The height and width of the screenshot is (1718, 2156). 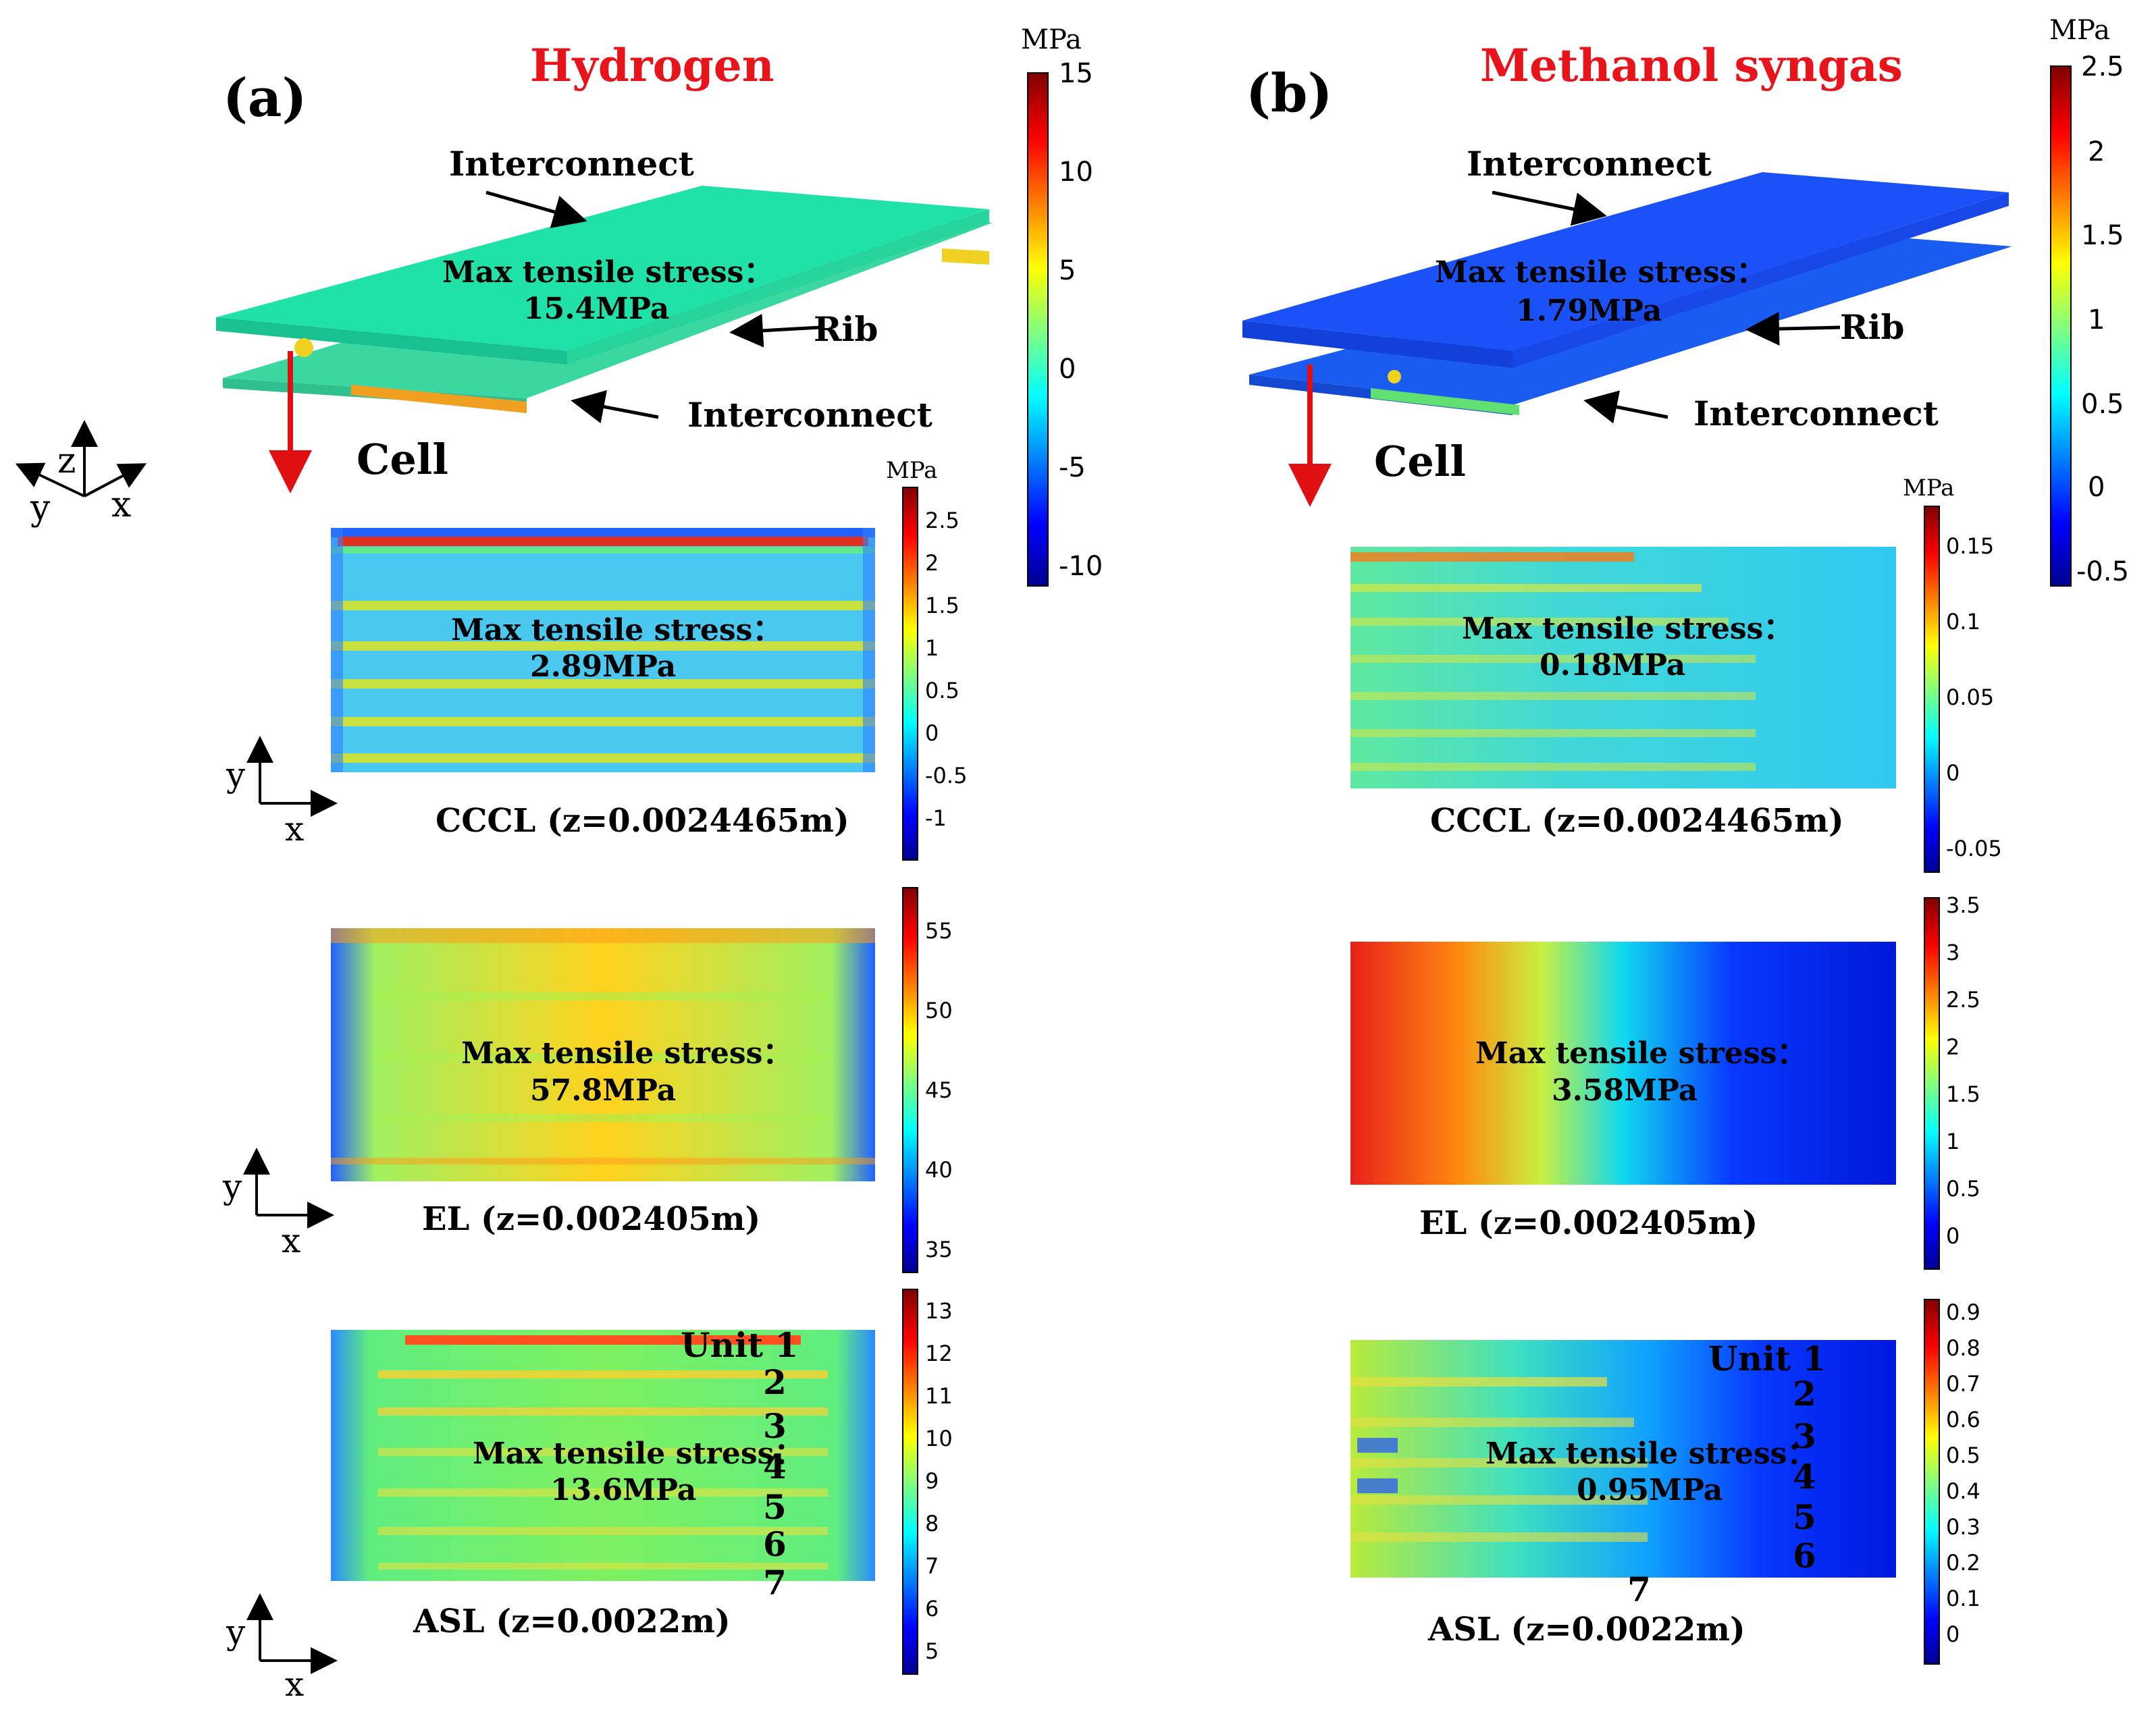 What do you see at coordinates (1613, 665) in the screenshot?
I see `cccl-b-max-value: 0.18MPa` at bounding box center [1613, 665].